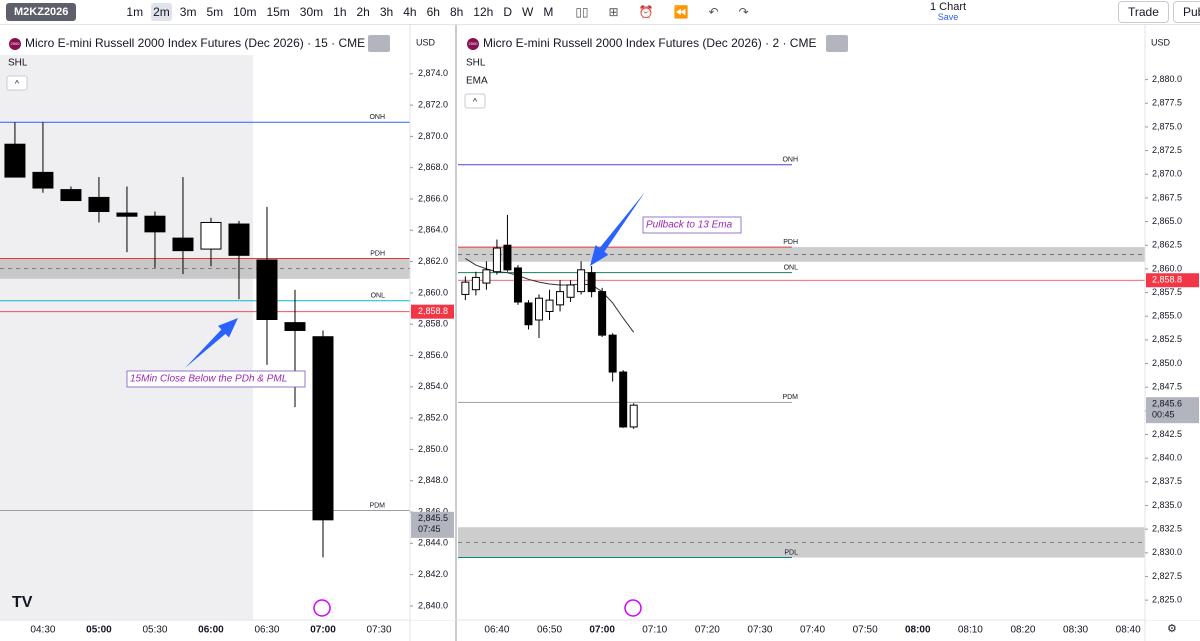  Describe the element at coordinates (613, 12) in the screenshot. I see `icon: ⊞` at that location.